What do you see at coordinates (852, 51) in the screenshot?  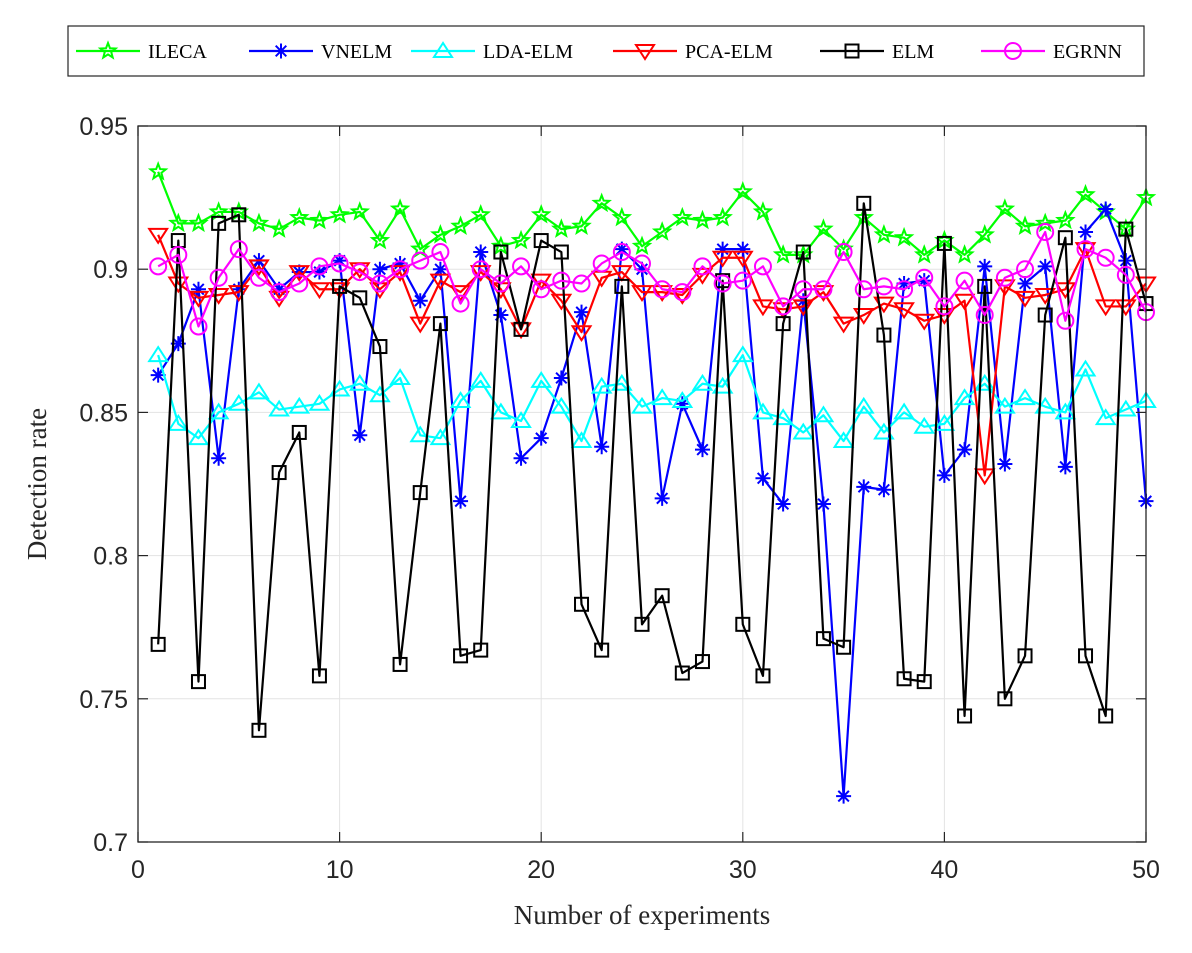 I see `legend-marker-elm` at bounding box center [852, 51].